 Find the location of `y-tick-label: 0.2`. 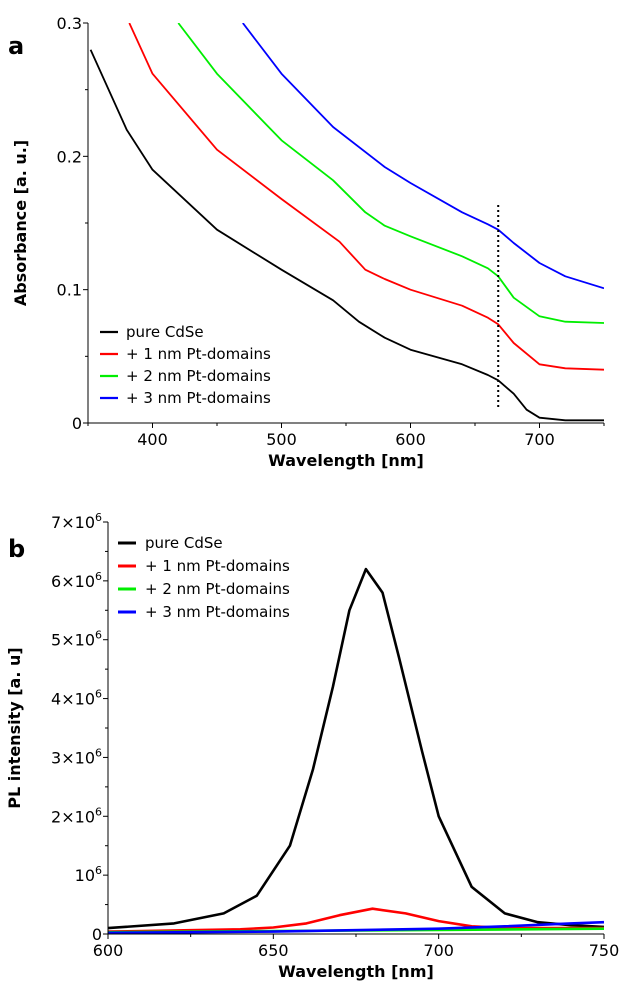

y-tick-label: 0.2 is located at coordinates (69, 156).